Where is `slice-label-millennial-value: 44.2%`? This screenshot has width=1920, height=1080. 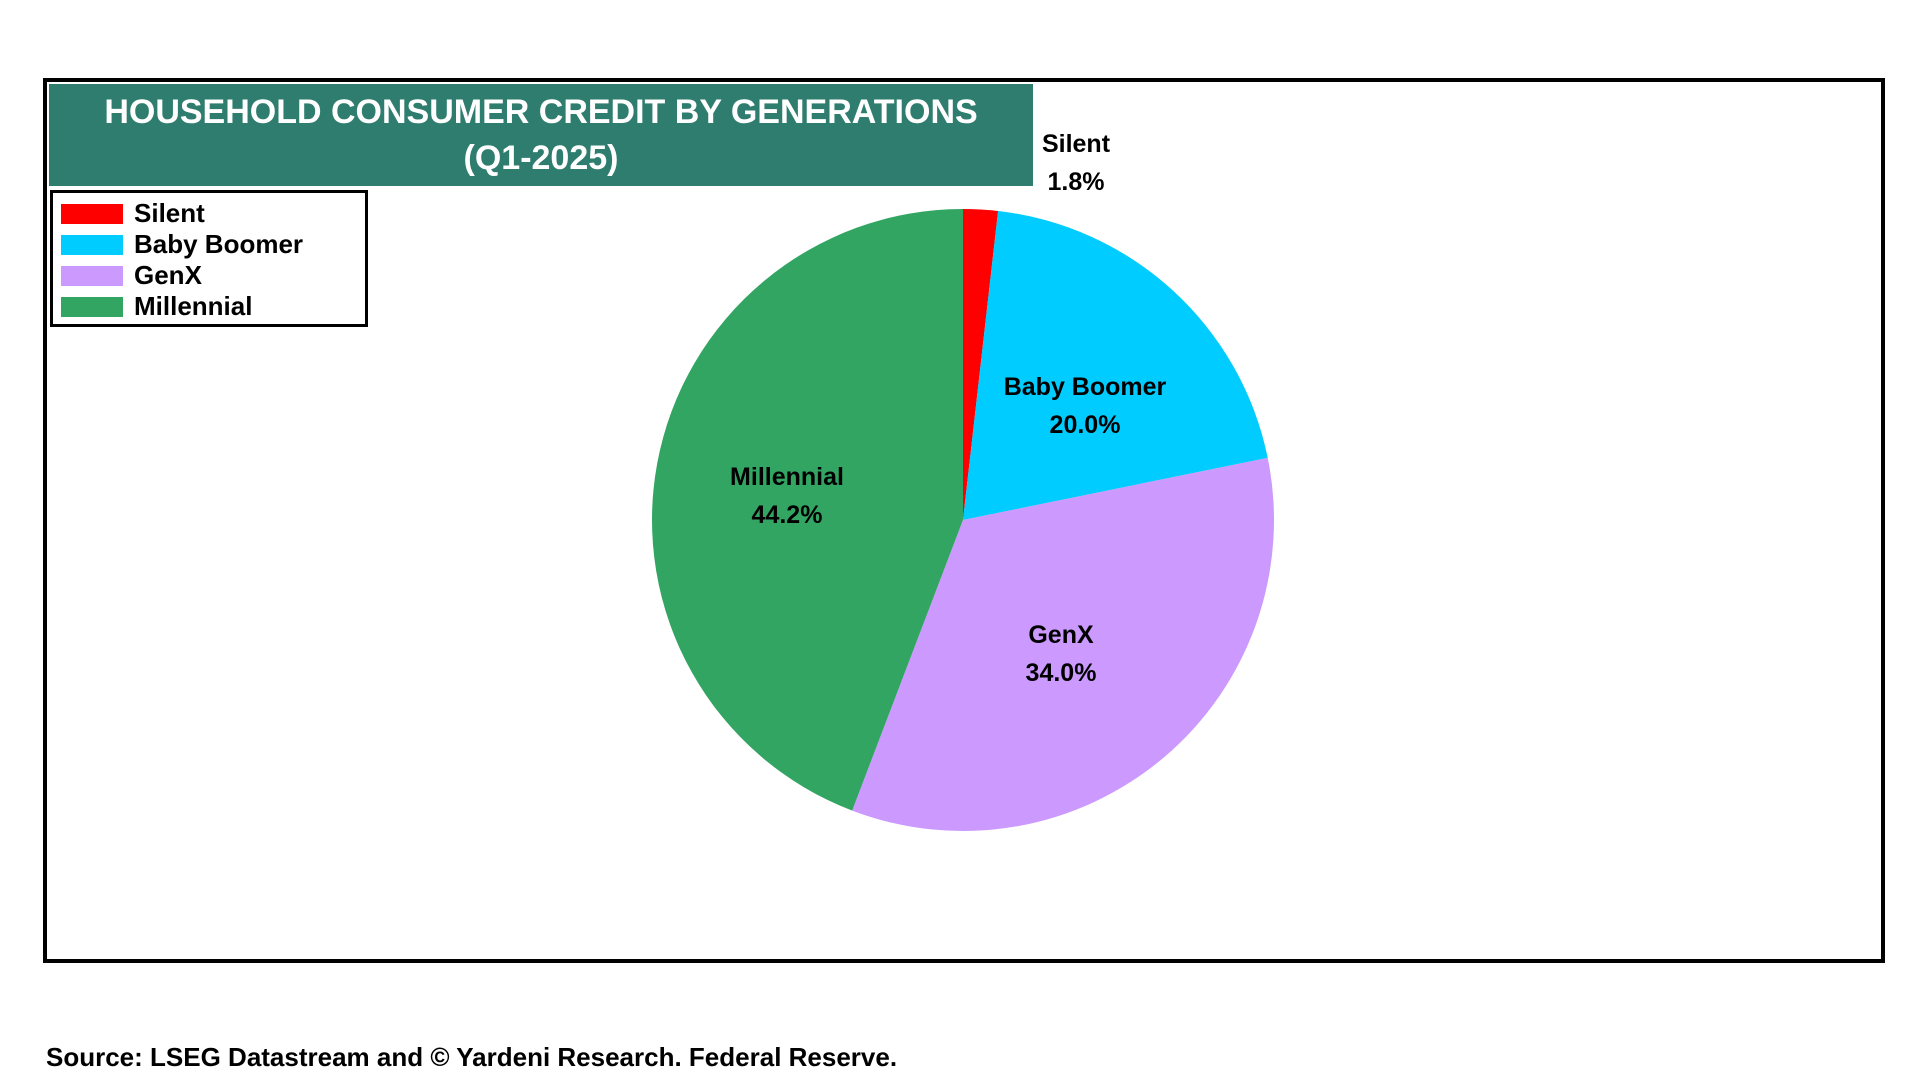 slice-label-millennial-value: 44.2% is located at coordinates (787, 515).